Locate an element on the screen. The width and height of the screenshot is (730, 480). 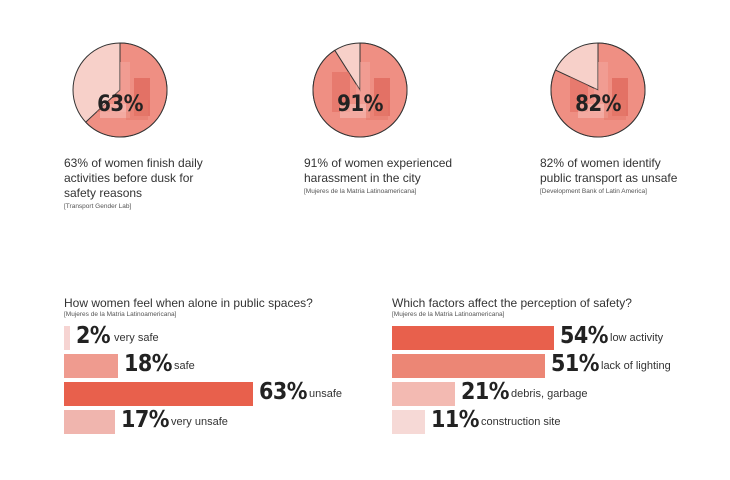
stat-circle-3: 82% is located at coordinates (598, 90).